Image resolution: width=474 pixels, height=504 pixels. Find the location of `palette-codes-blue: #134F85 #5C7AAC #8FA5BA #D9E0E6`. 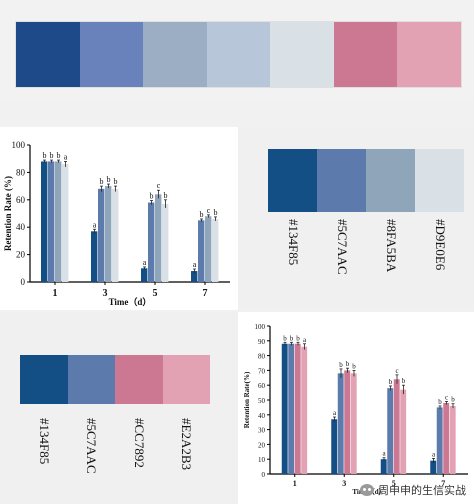

palette-codes-blue: #134F85 #5C7AAC #8FA5BA #D9E0E6 is located at coordinates (366, 259).